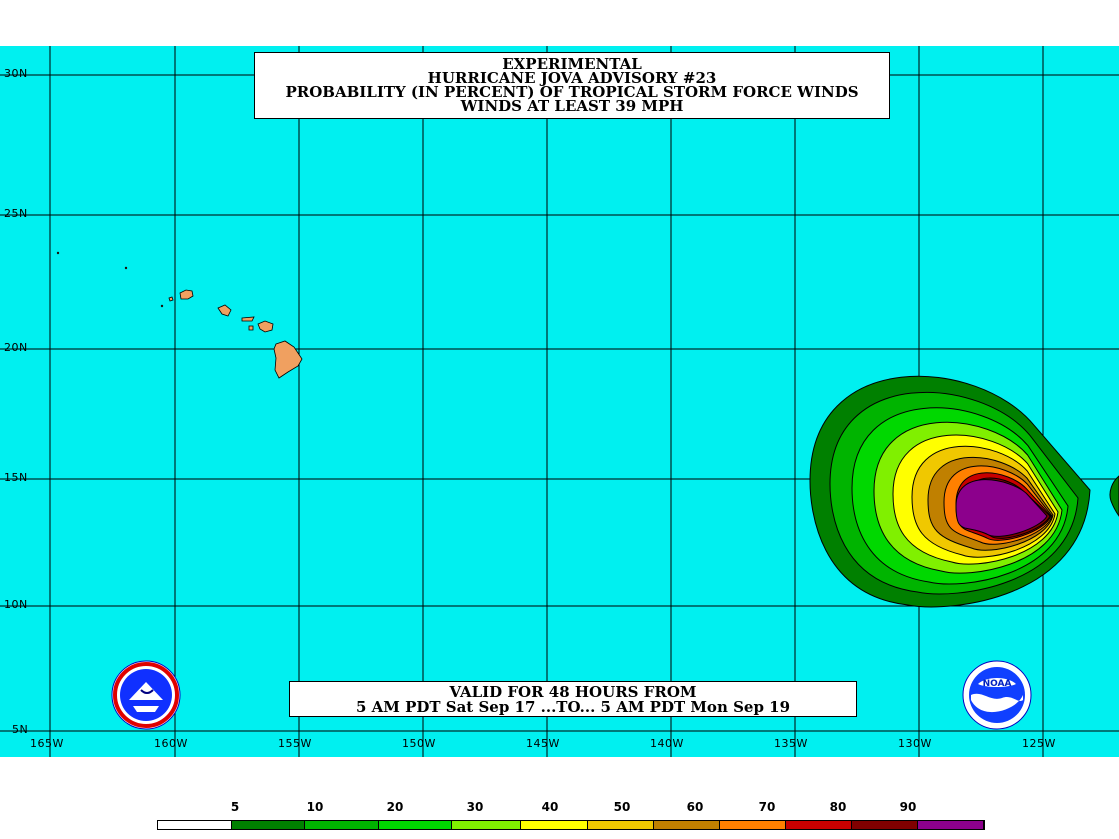 This screenshot has width=1119, height=839. What do you see at coordinates (838, 807) in the screenshot?
I see `legend-label: 80` at bounding box center [838, 807].